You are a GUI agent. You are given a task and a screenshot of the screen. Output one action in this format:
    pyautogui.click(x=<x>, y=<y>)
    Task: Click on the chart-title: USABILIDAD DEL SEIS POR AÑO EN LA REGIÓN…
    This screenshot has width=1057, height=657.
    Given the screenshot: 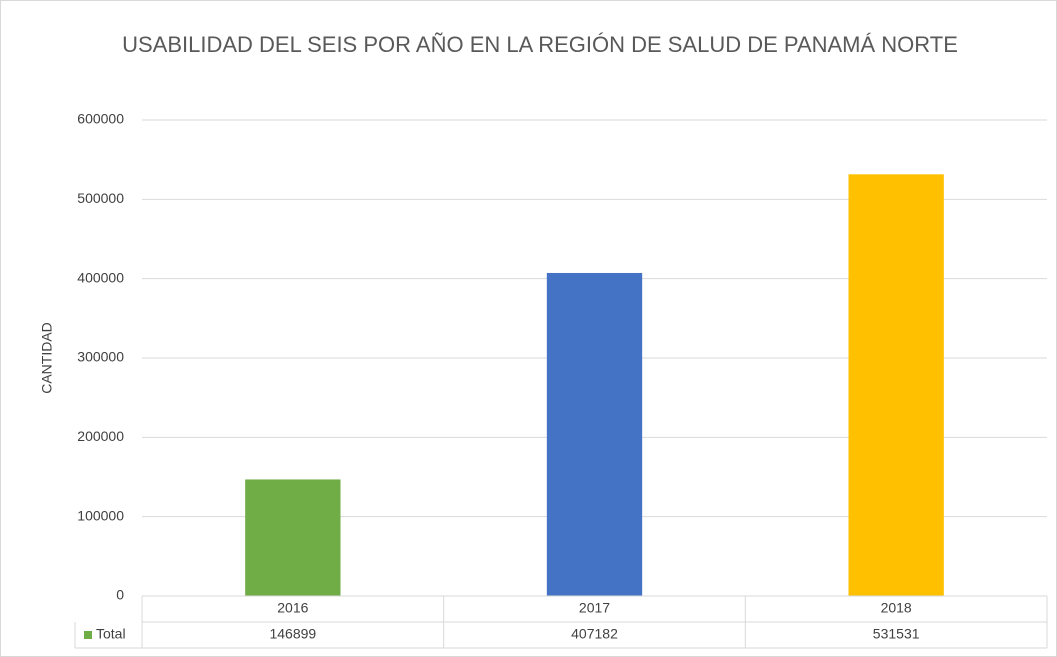 What is the action you would take?
    pyautogui.click(x=540, y=44)
    